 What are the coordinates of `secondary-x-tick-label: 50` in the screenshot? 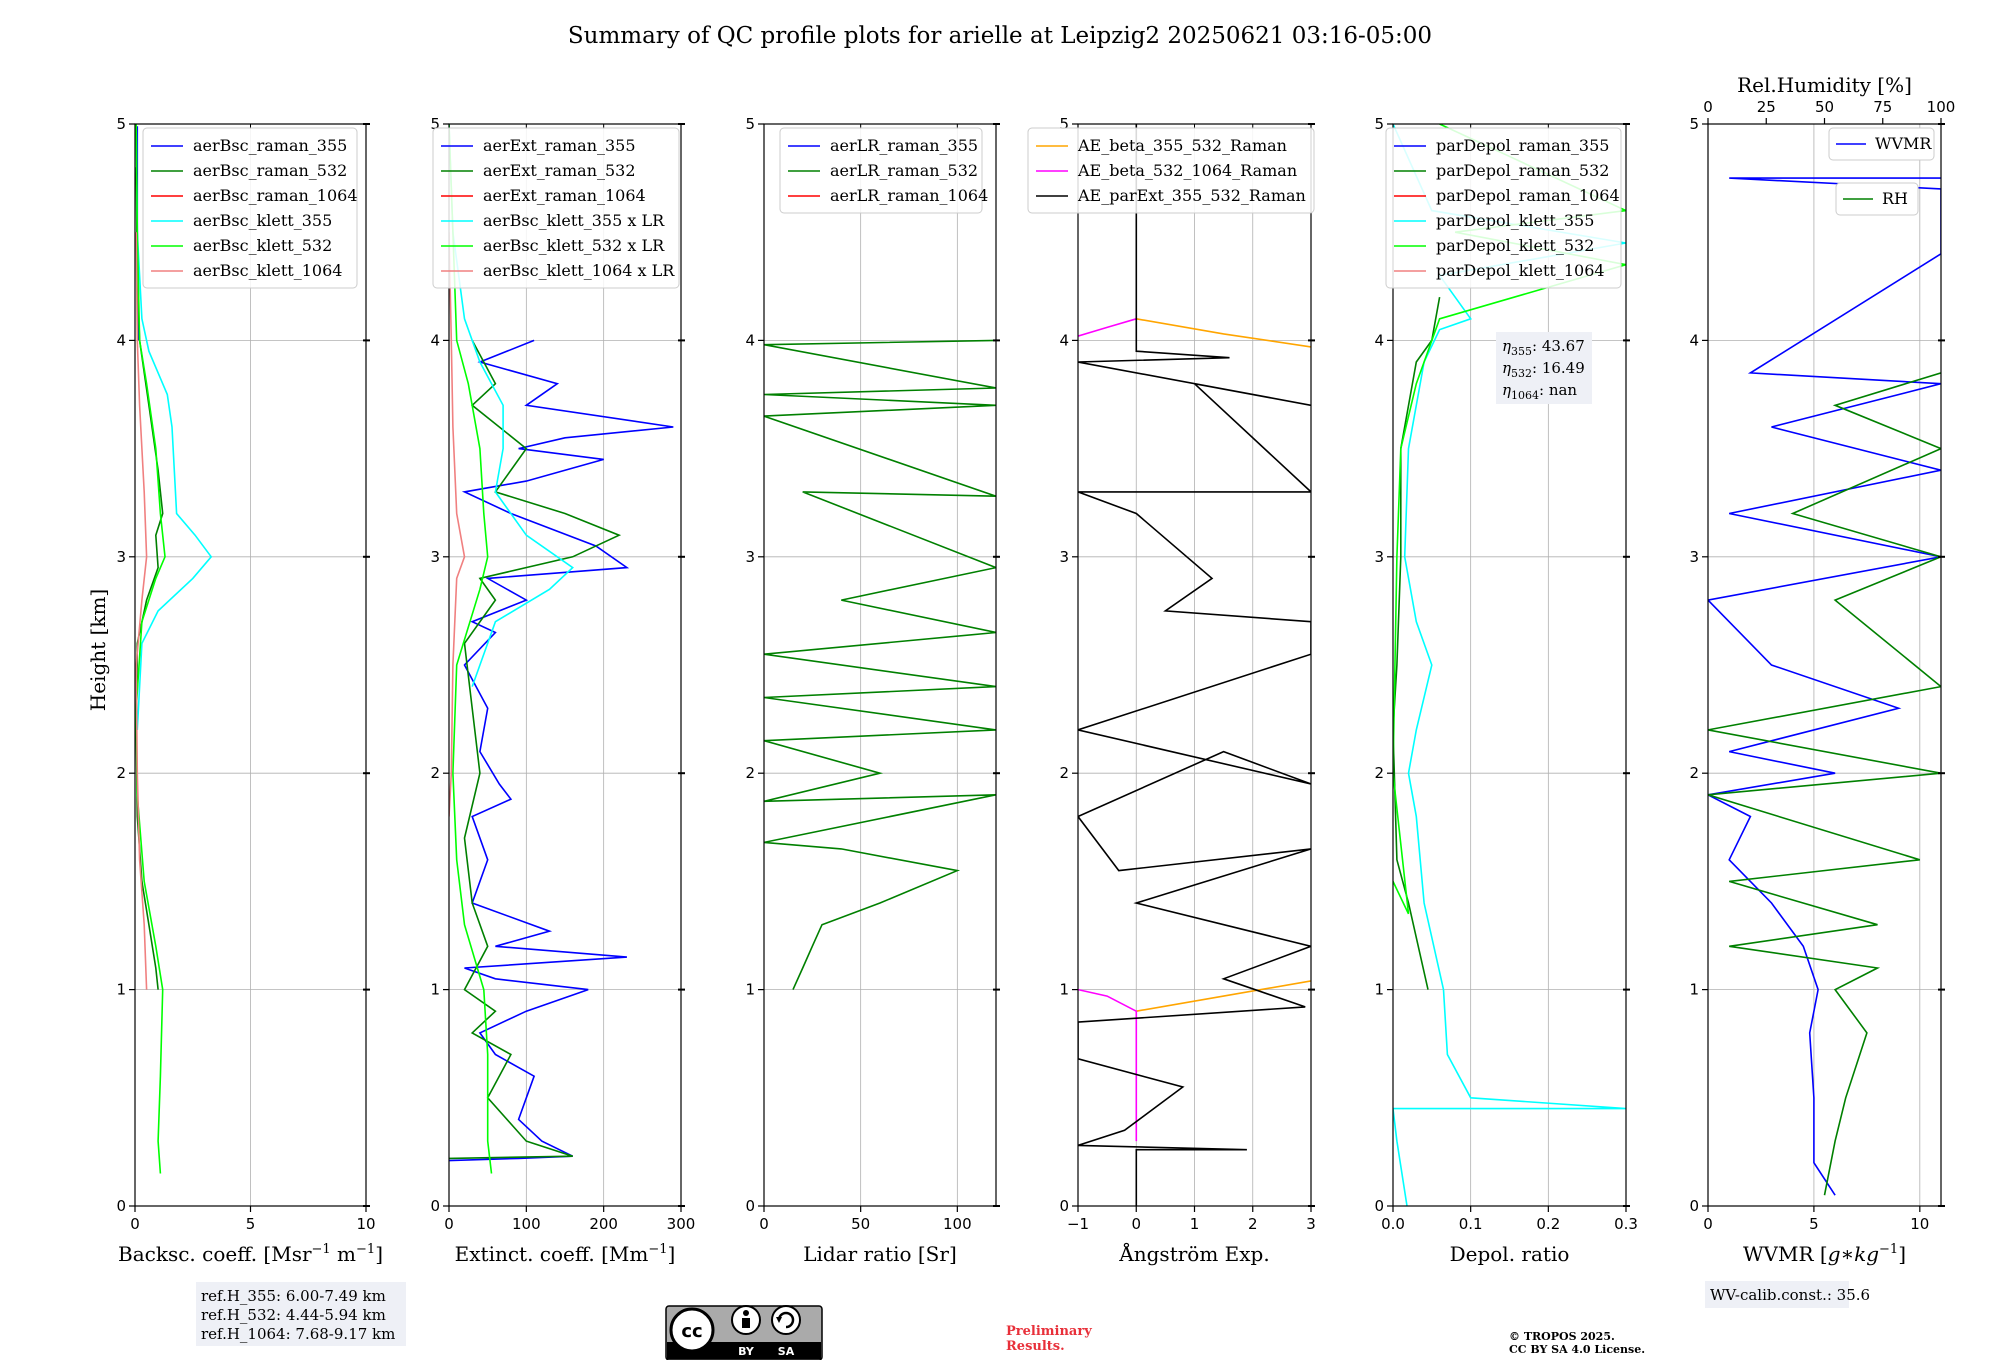 It's located at (1824, 107).